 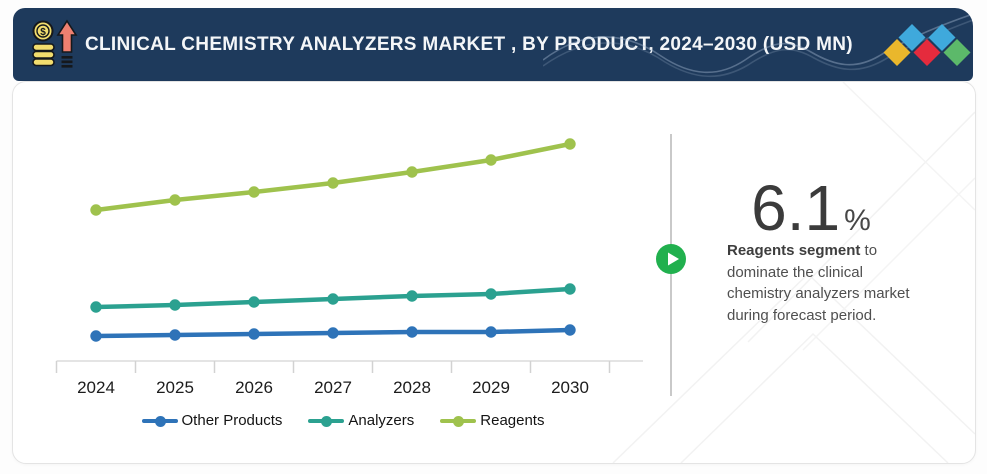 I want to click on money-growth-icon: $, so click(x=55, y=43).